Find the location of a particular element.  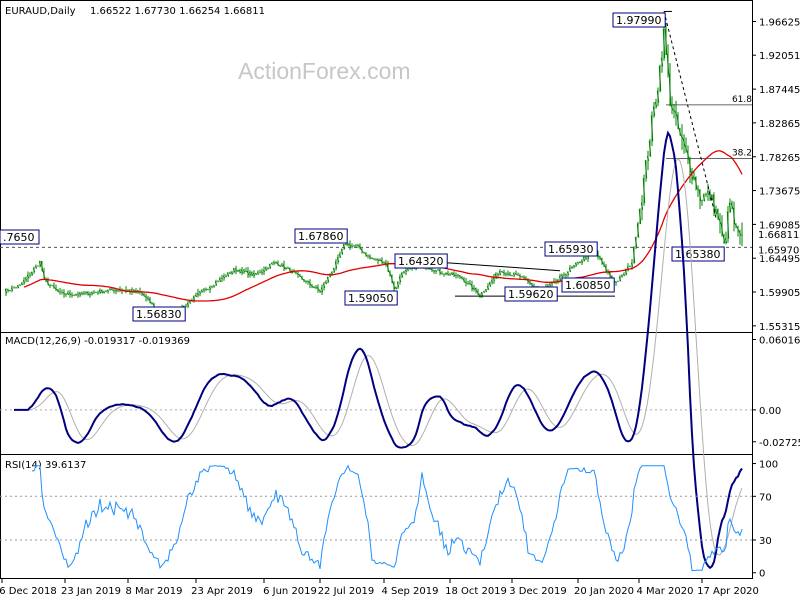

time-tick-label: 23 Apr 2019 is located at coordinates (222, 591).